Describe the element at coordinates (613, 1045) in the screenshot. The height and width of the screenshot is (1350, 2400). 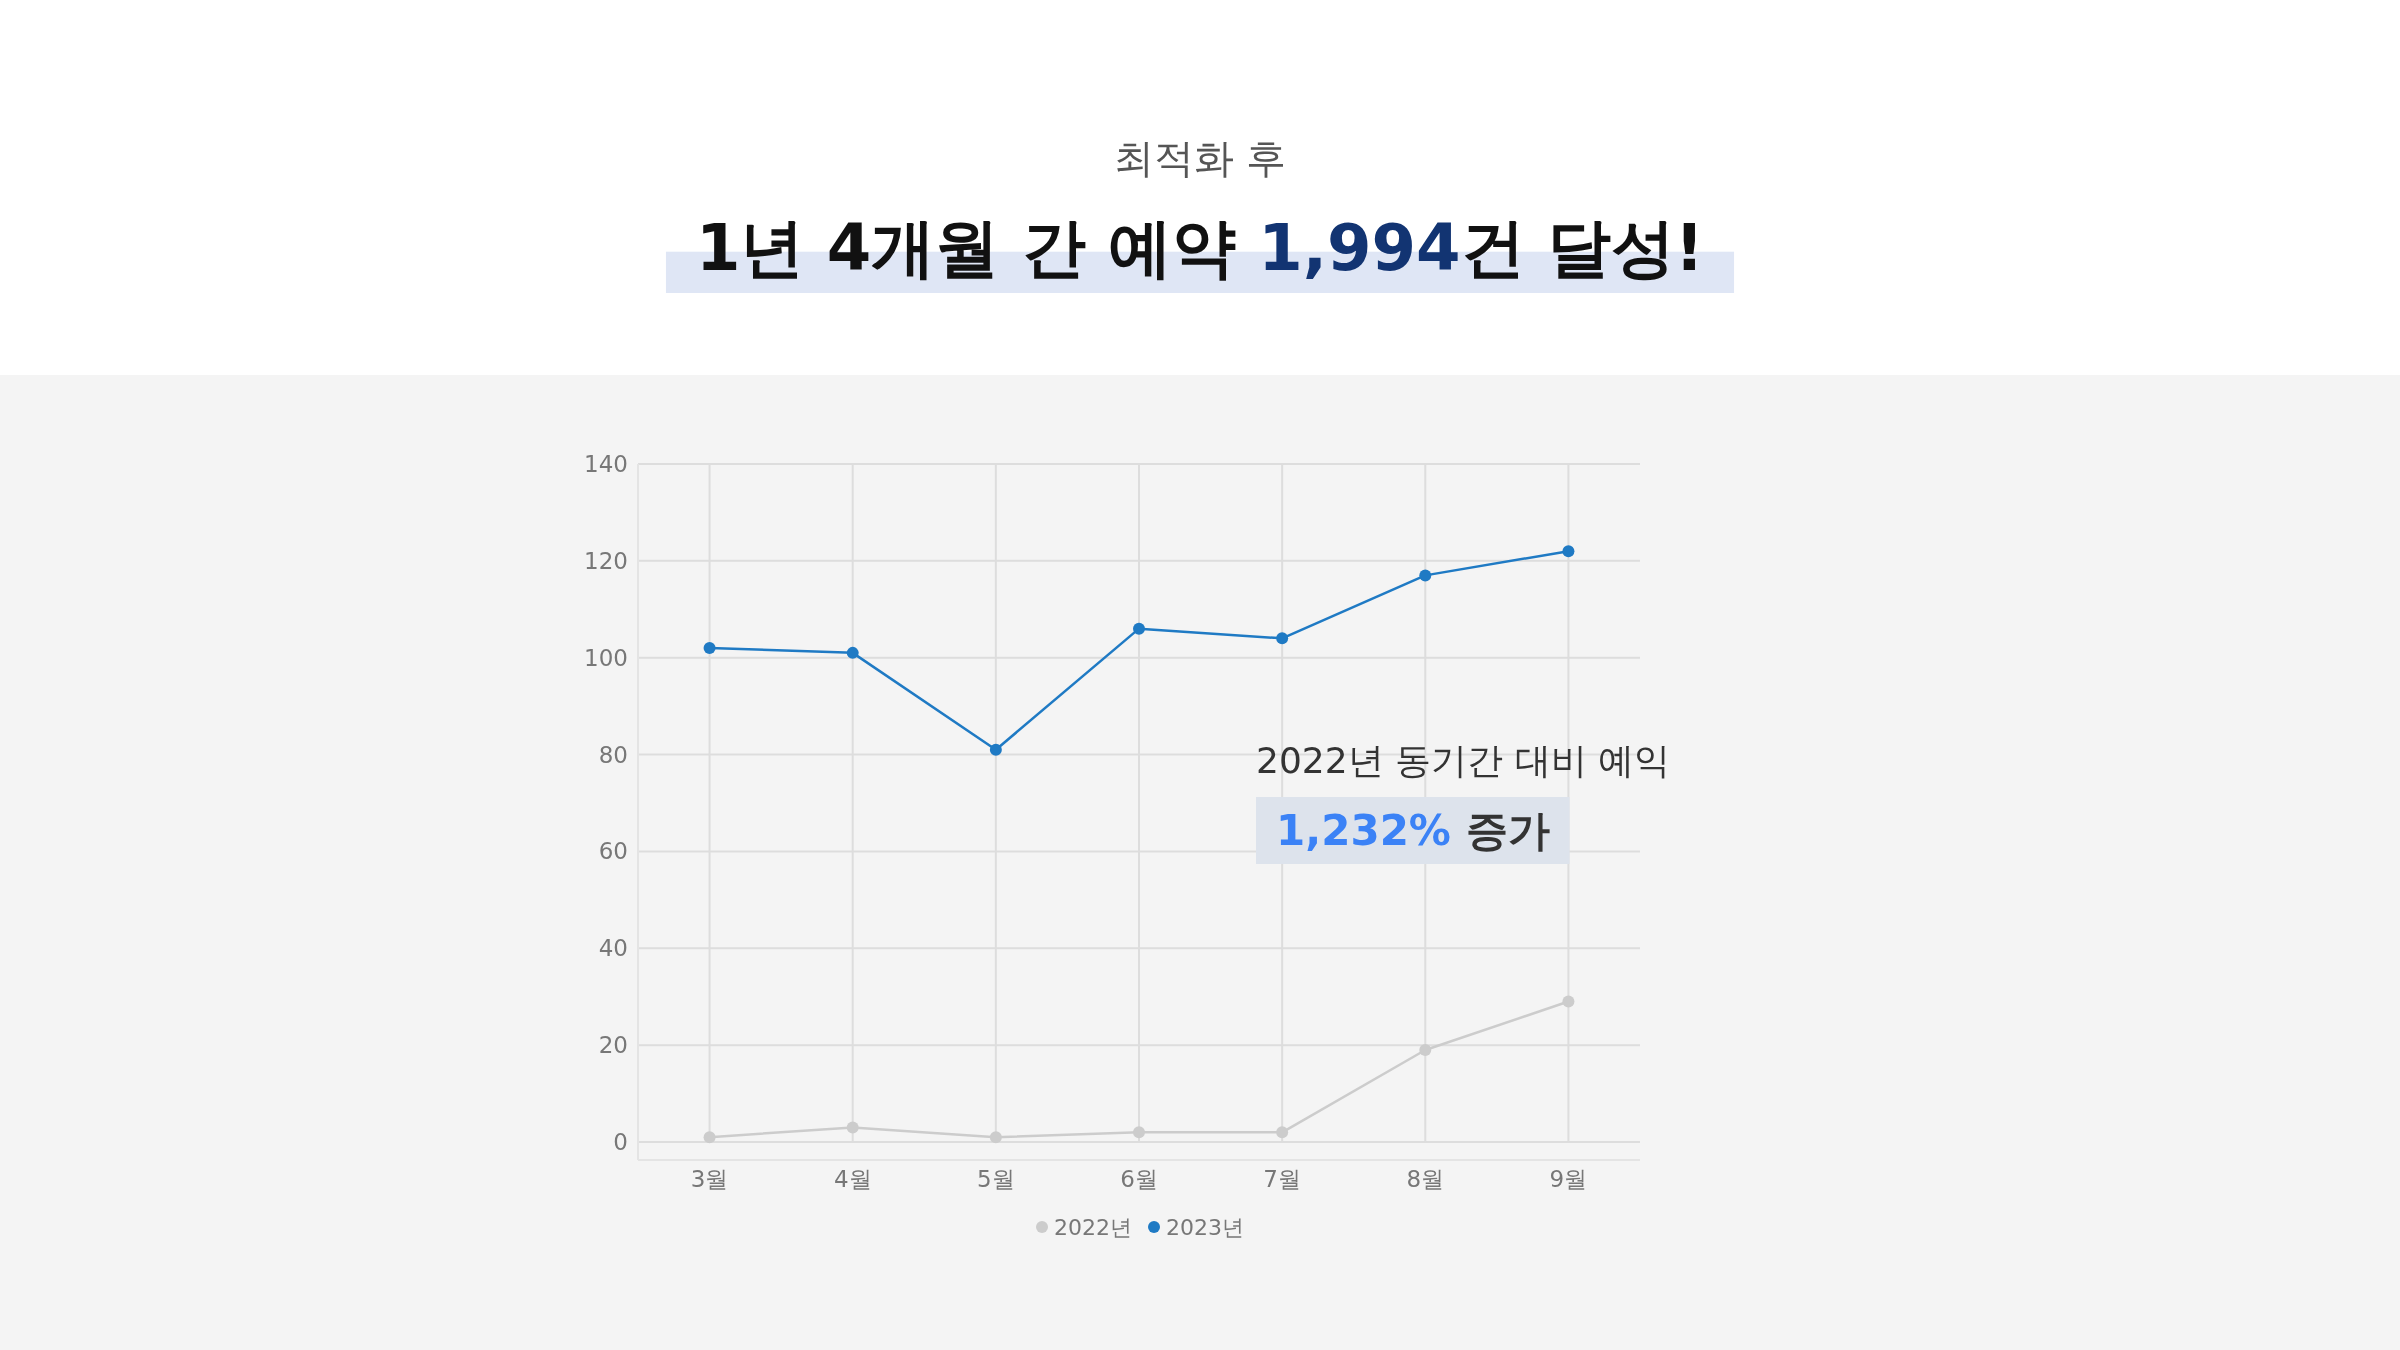
I see `y-tick-label: 20` at that location.